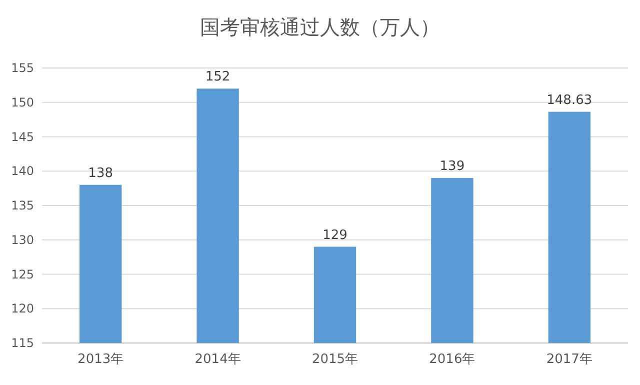 The width and height of the screenshot is (640, 385). What do you see at coordinates (101, 173) in the screenshot?
I see `data-label: 138` at bounding box center [101, 173].